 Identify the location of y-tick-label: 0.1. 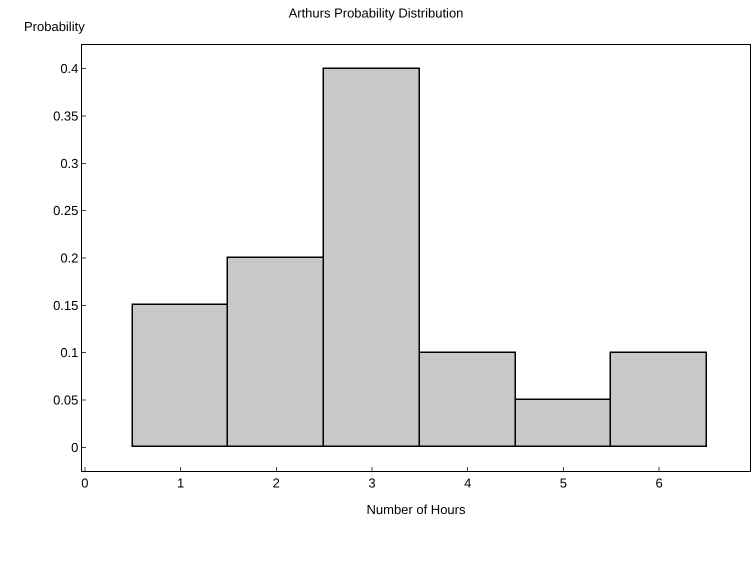
(69, 352).